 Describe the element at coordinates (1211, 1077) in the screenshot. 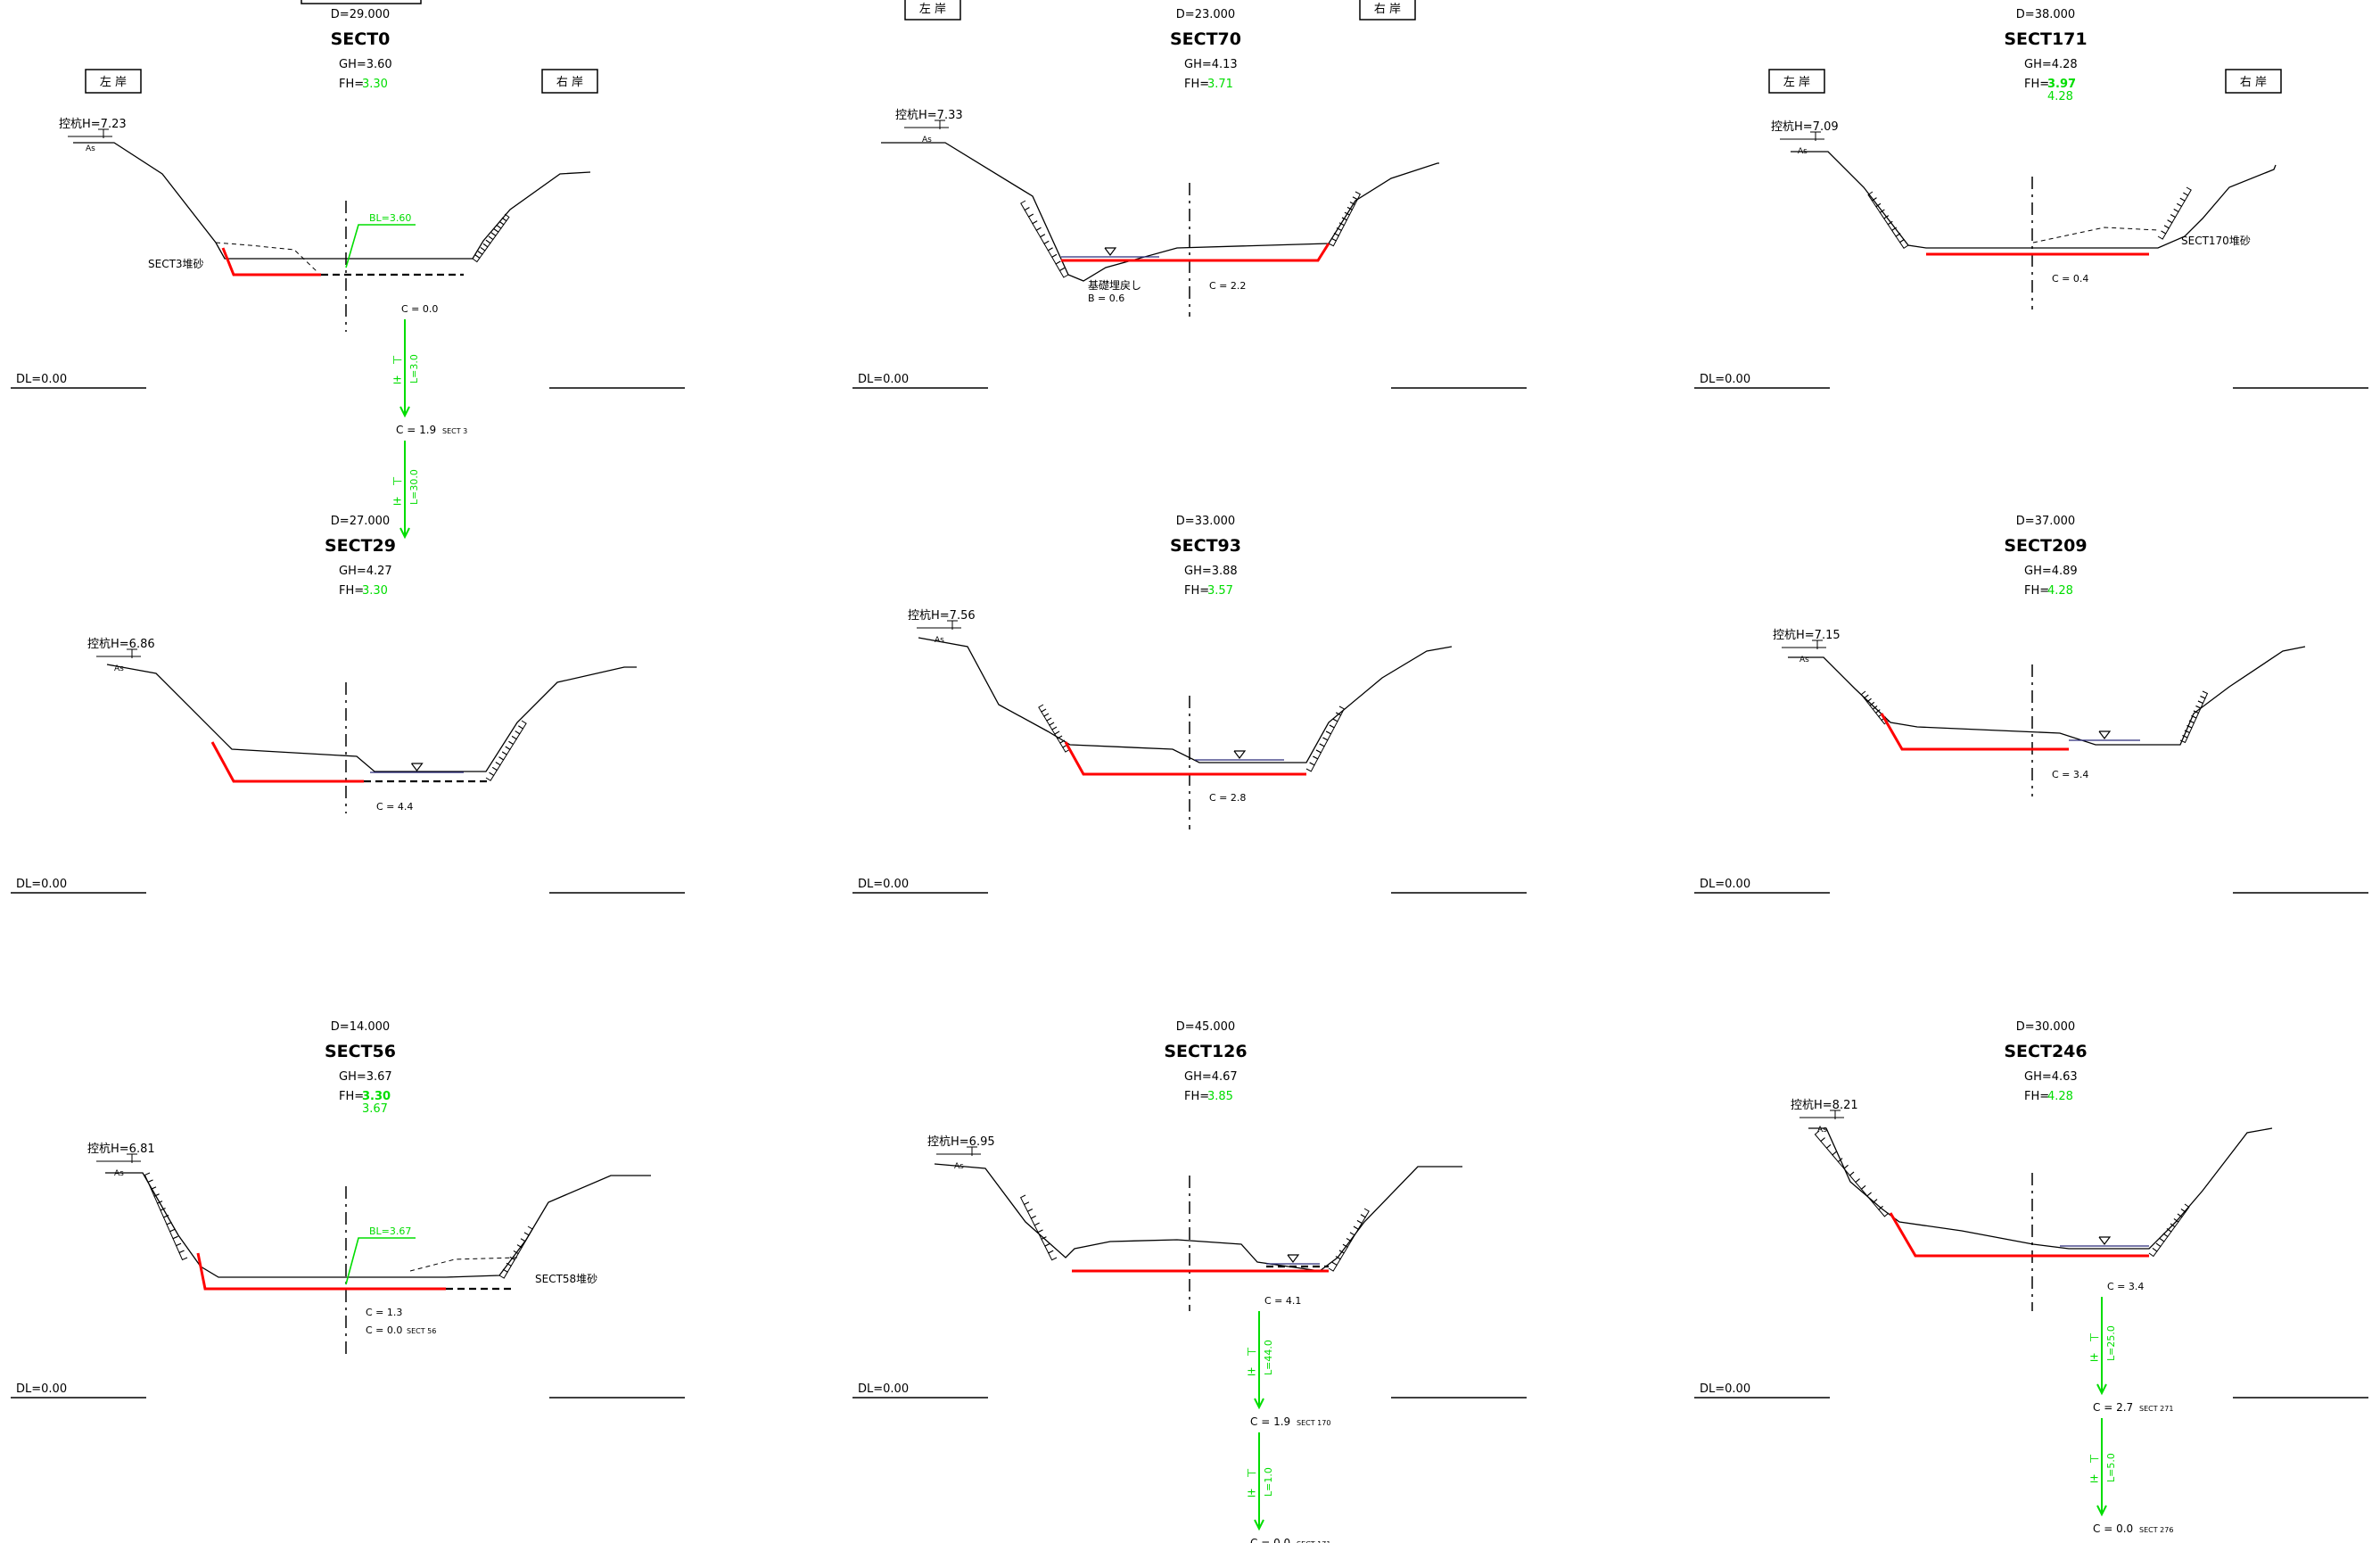

I see `ground-height-label: GH=4.67` at that location.